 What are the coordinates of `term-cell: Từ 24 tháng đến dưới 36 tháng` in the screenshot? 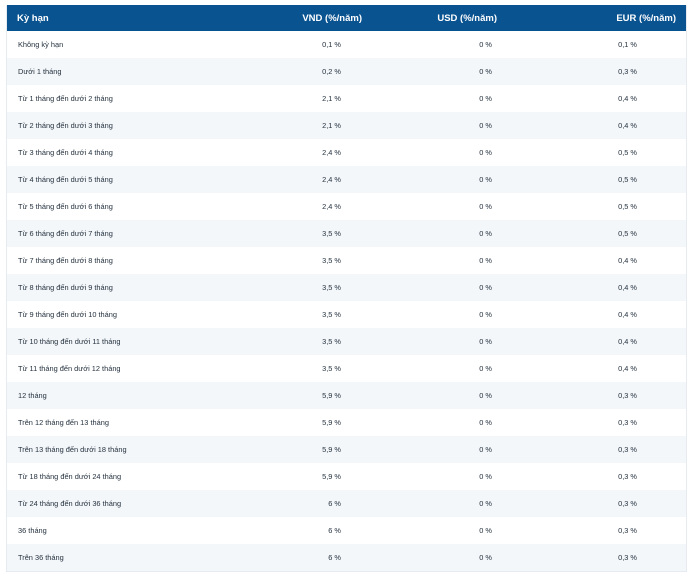 It's located at (70, 503).